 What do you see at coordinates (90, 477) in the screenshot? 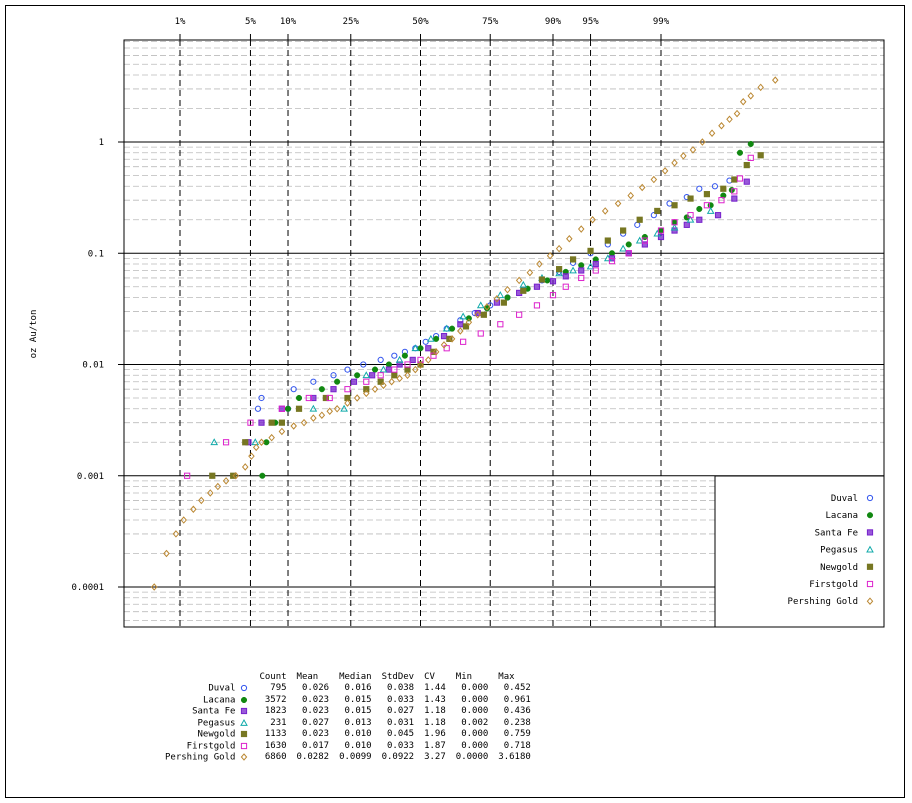
I see `y-tick-label: 0.001` at bounding box center [90, 477].